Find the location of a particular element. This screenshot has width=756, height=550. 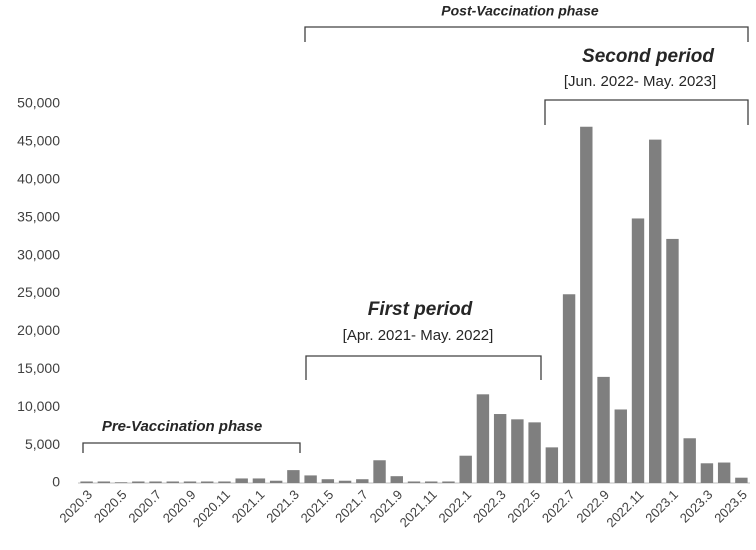

x-tick-label: 2022.1 is located at coordinates (455, 506).